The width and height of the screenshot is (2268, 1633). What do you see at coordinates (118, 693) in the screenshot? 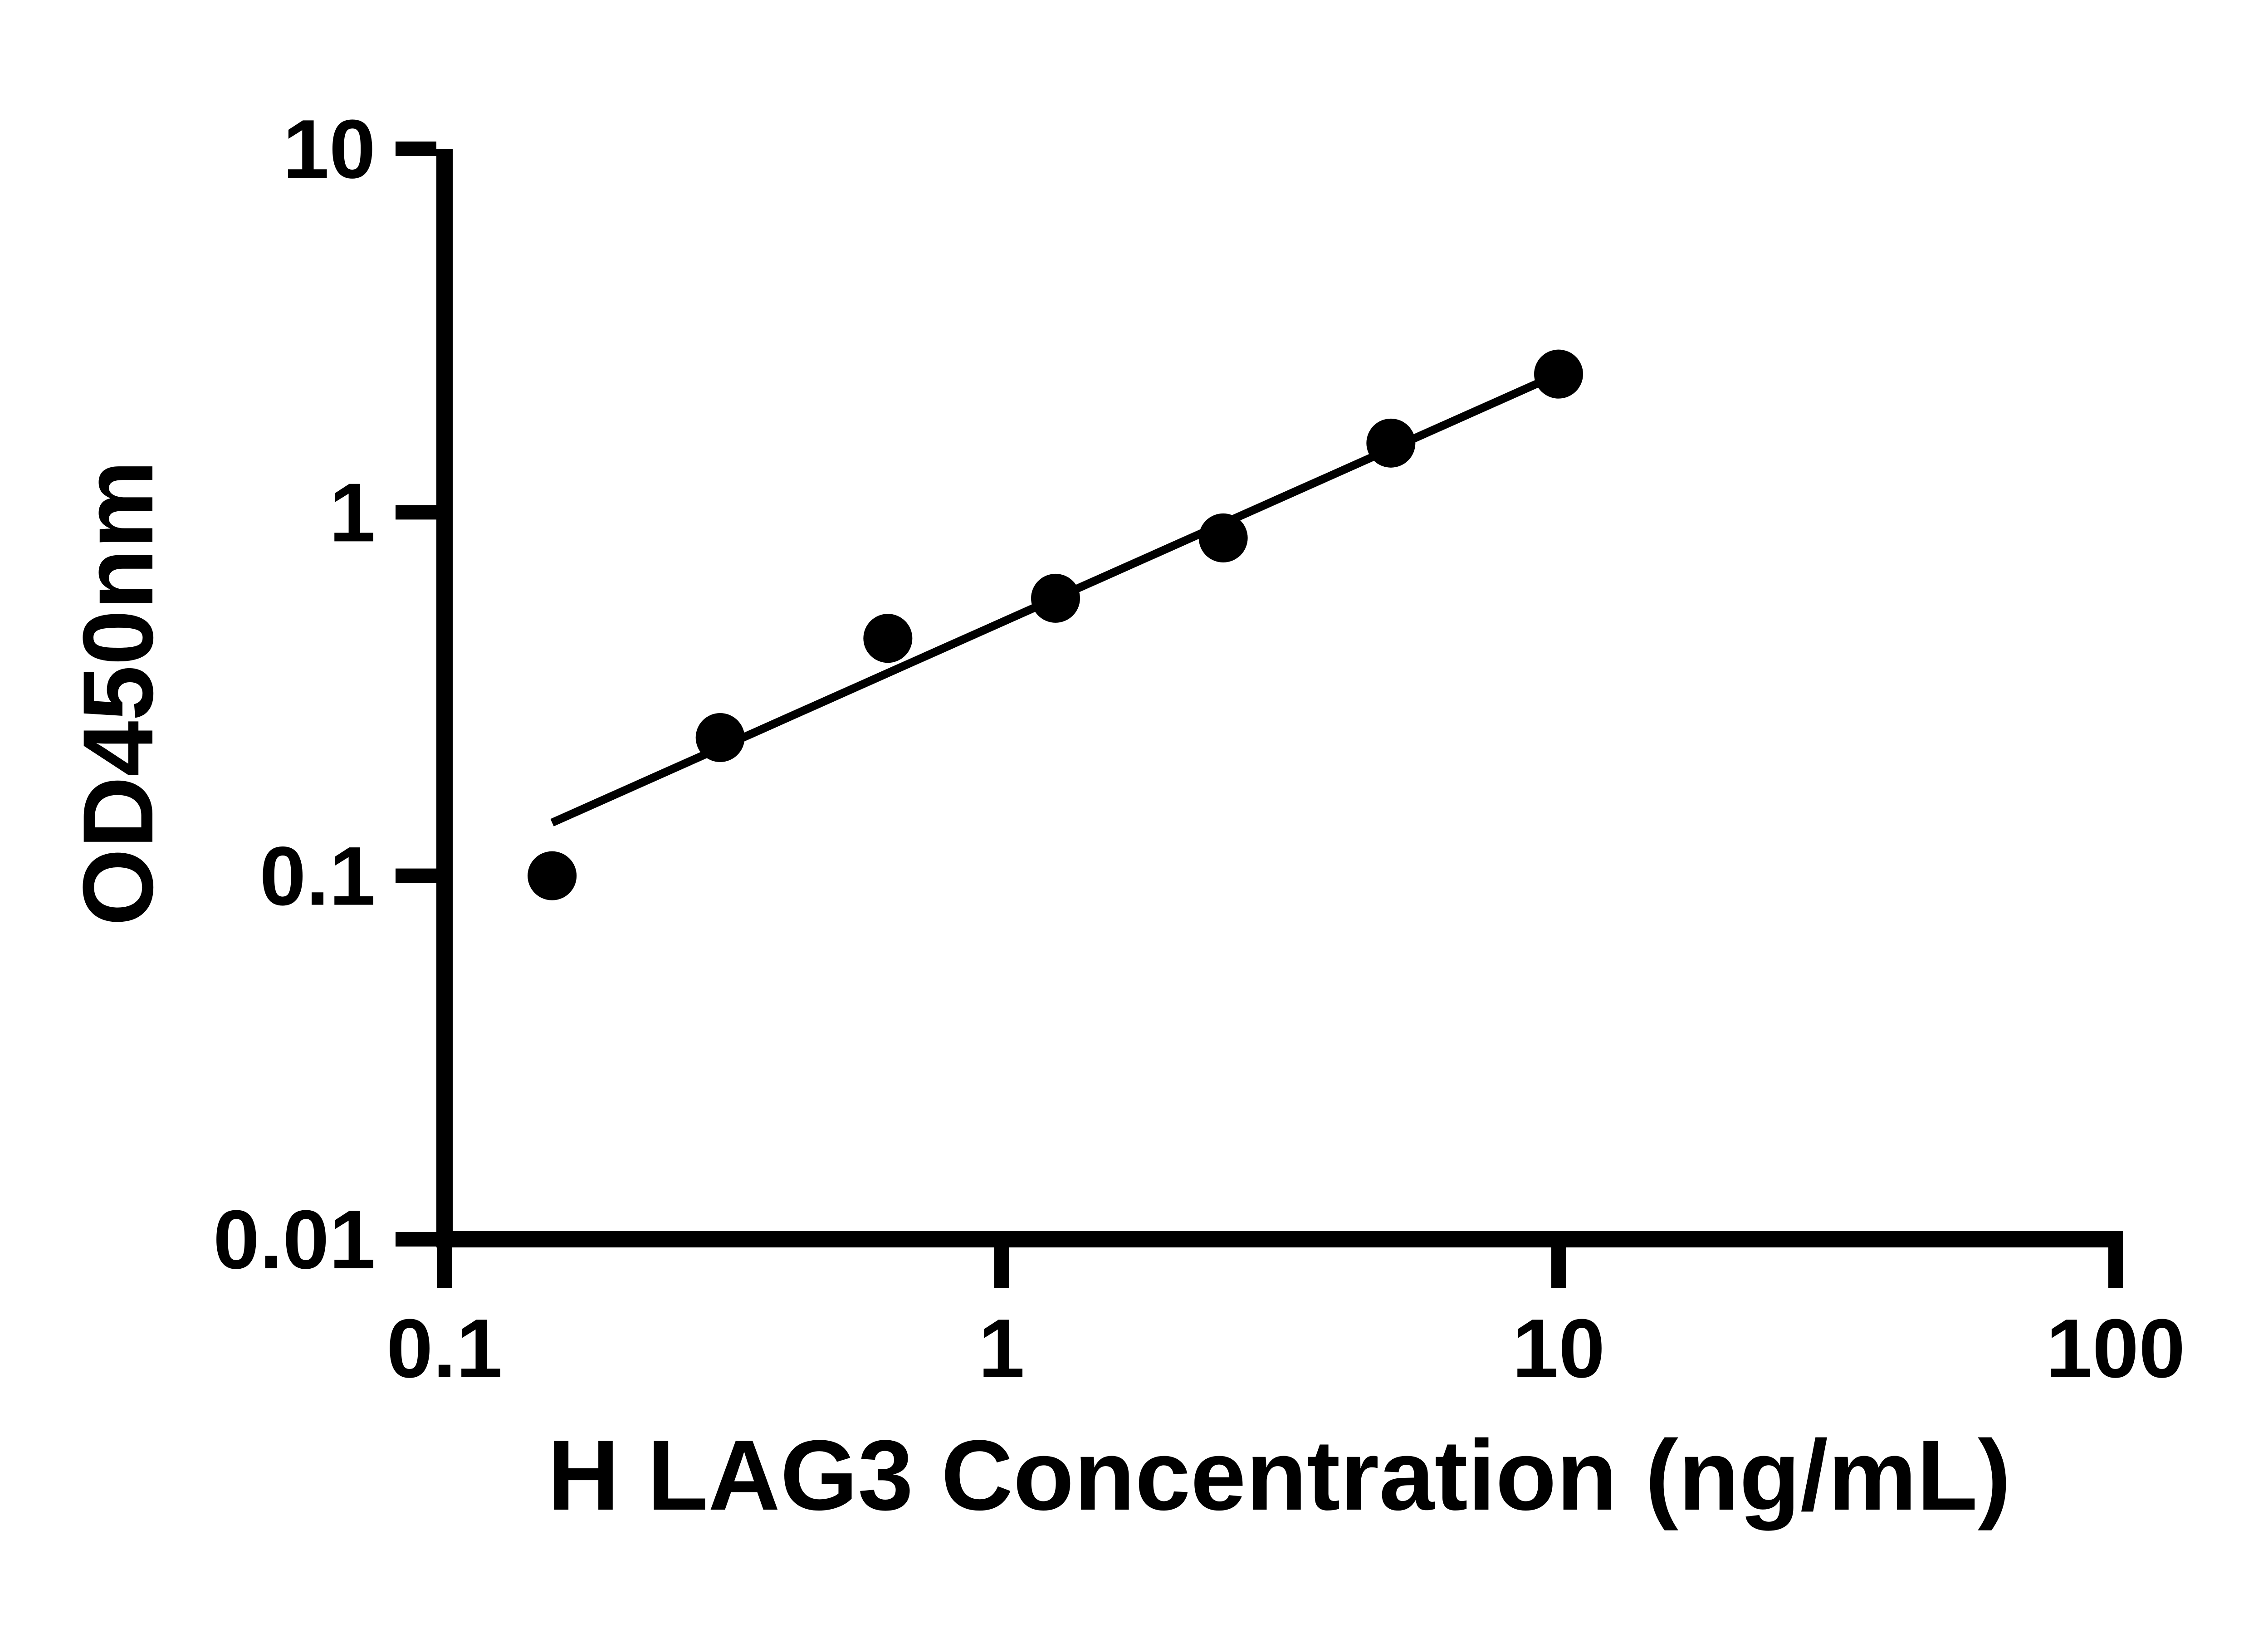
I see `y-axis-title: OD450nm` at bounding box center [118, 693].